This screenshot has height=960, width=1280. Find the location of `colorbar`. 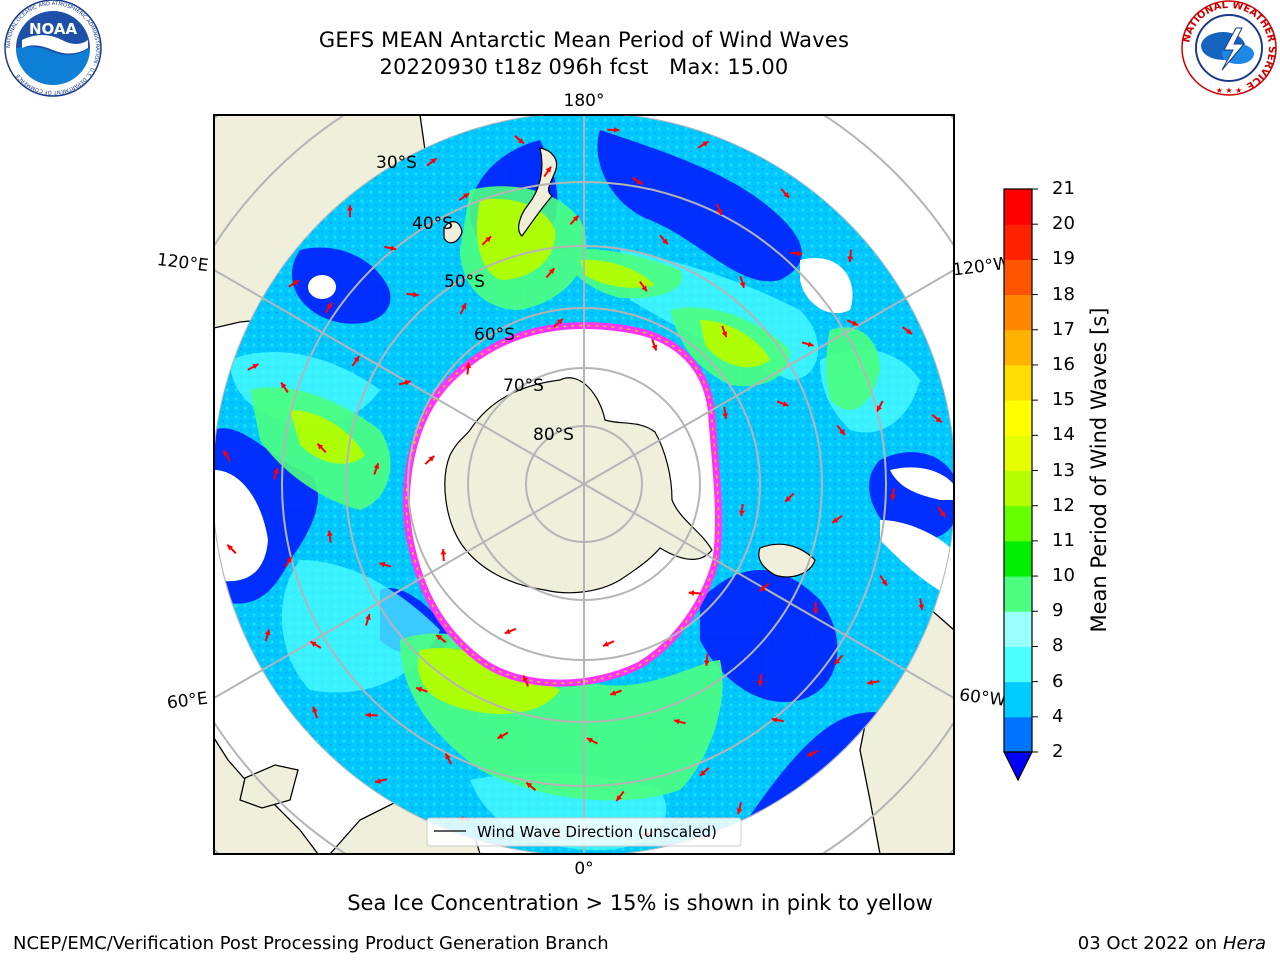

colorbar is located at coordinates (1020, 485).